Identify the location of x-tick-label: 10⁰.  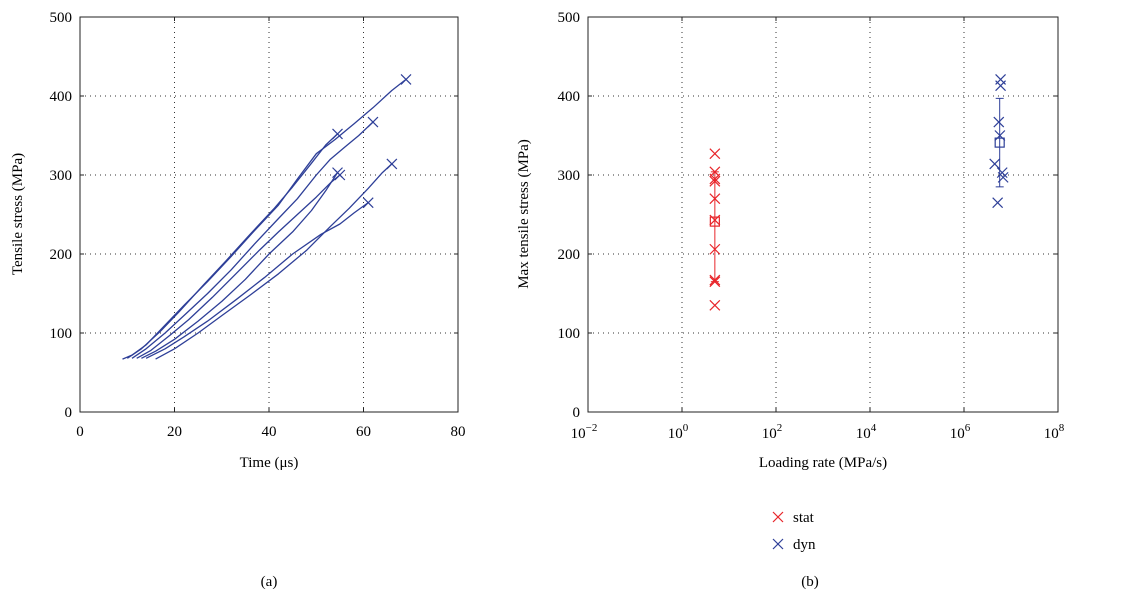
(678, 432).